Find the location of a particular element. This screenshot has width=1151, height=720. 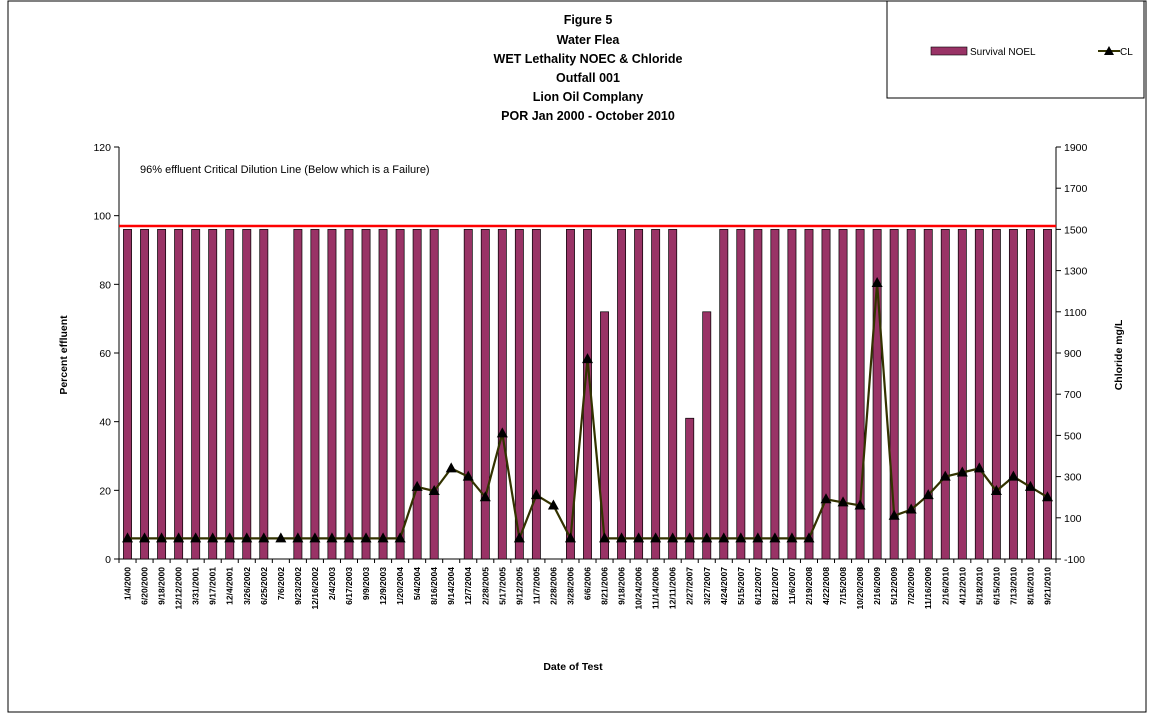

x-tick-label: 5/4/2004 is located at coordinates (417, 583).